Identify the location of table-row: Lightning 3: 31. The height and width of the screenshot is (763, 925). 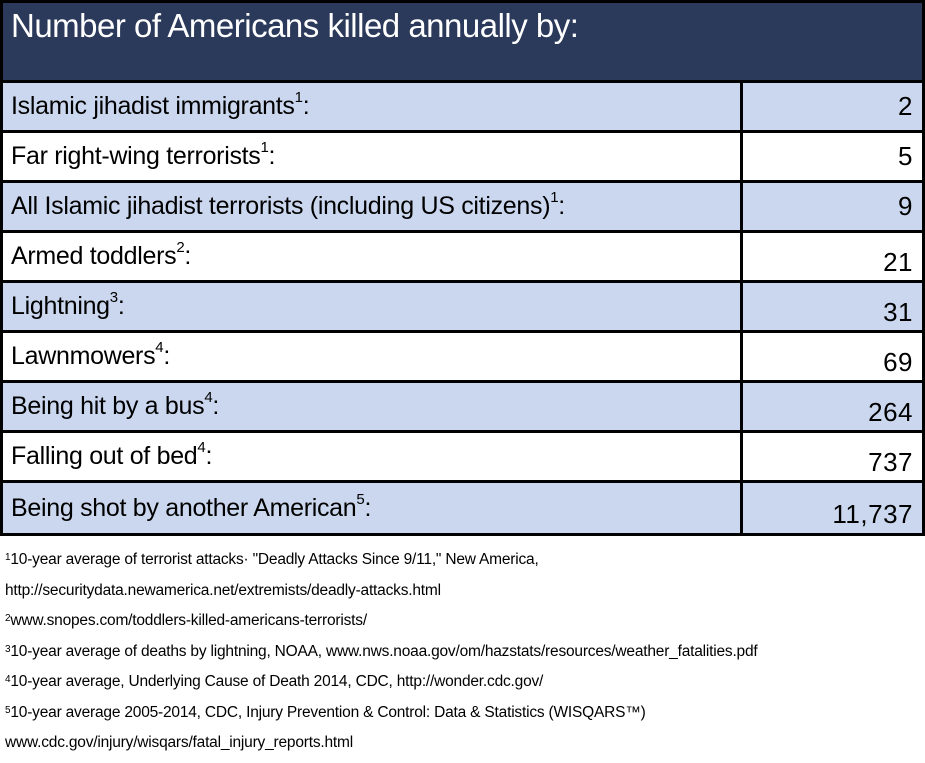
(462, 308).